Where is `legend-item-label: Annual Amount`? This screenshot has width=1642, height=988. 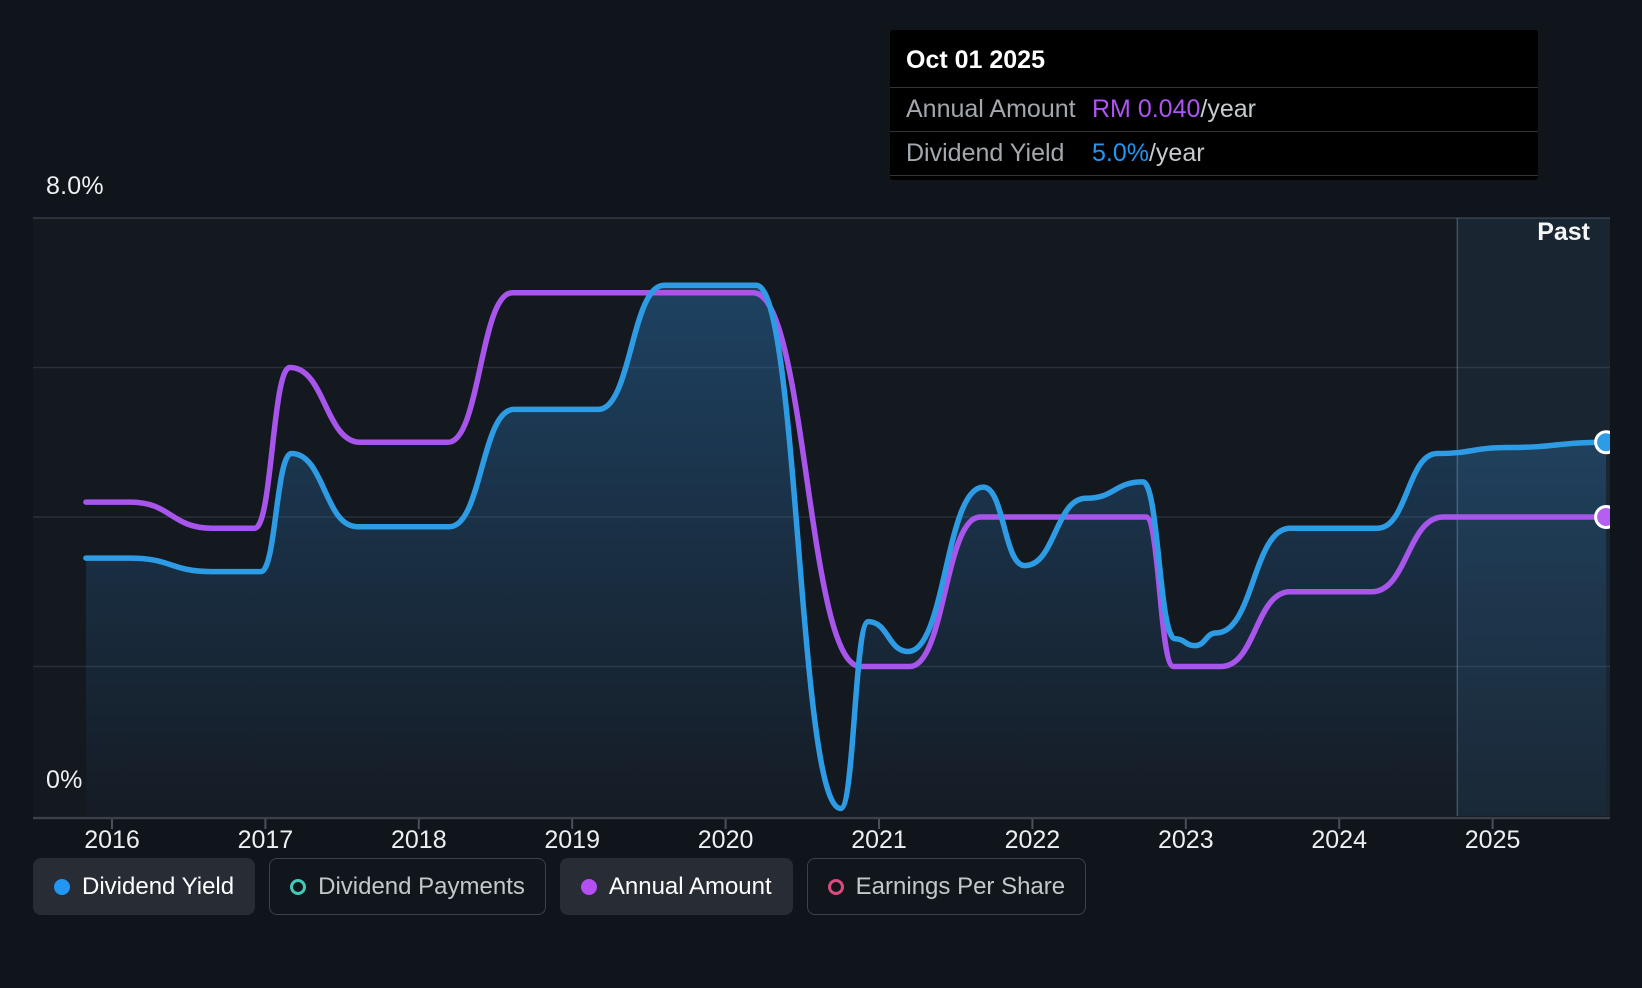 legend-item-label: Annual Amount is located at coordinates (690, 886).